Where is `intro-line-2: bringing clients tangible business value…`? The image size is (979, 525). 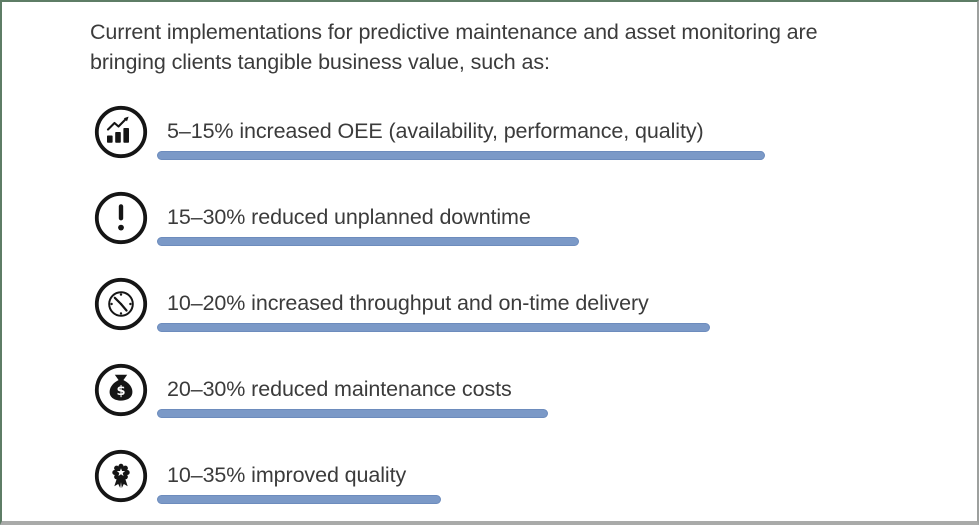 intro-line-2: bringing clients tangible business value… is located at coordinates (320, 62).